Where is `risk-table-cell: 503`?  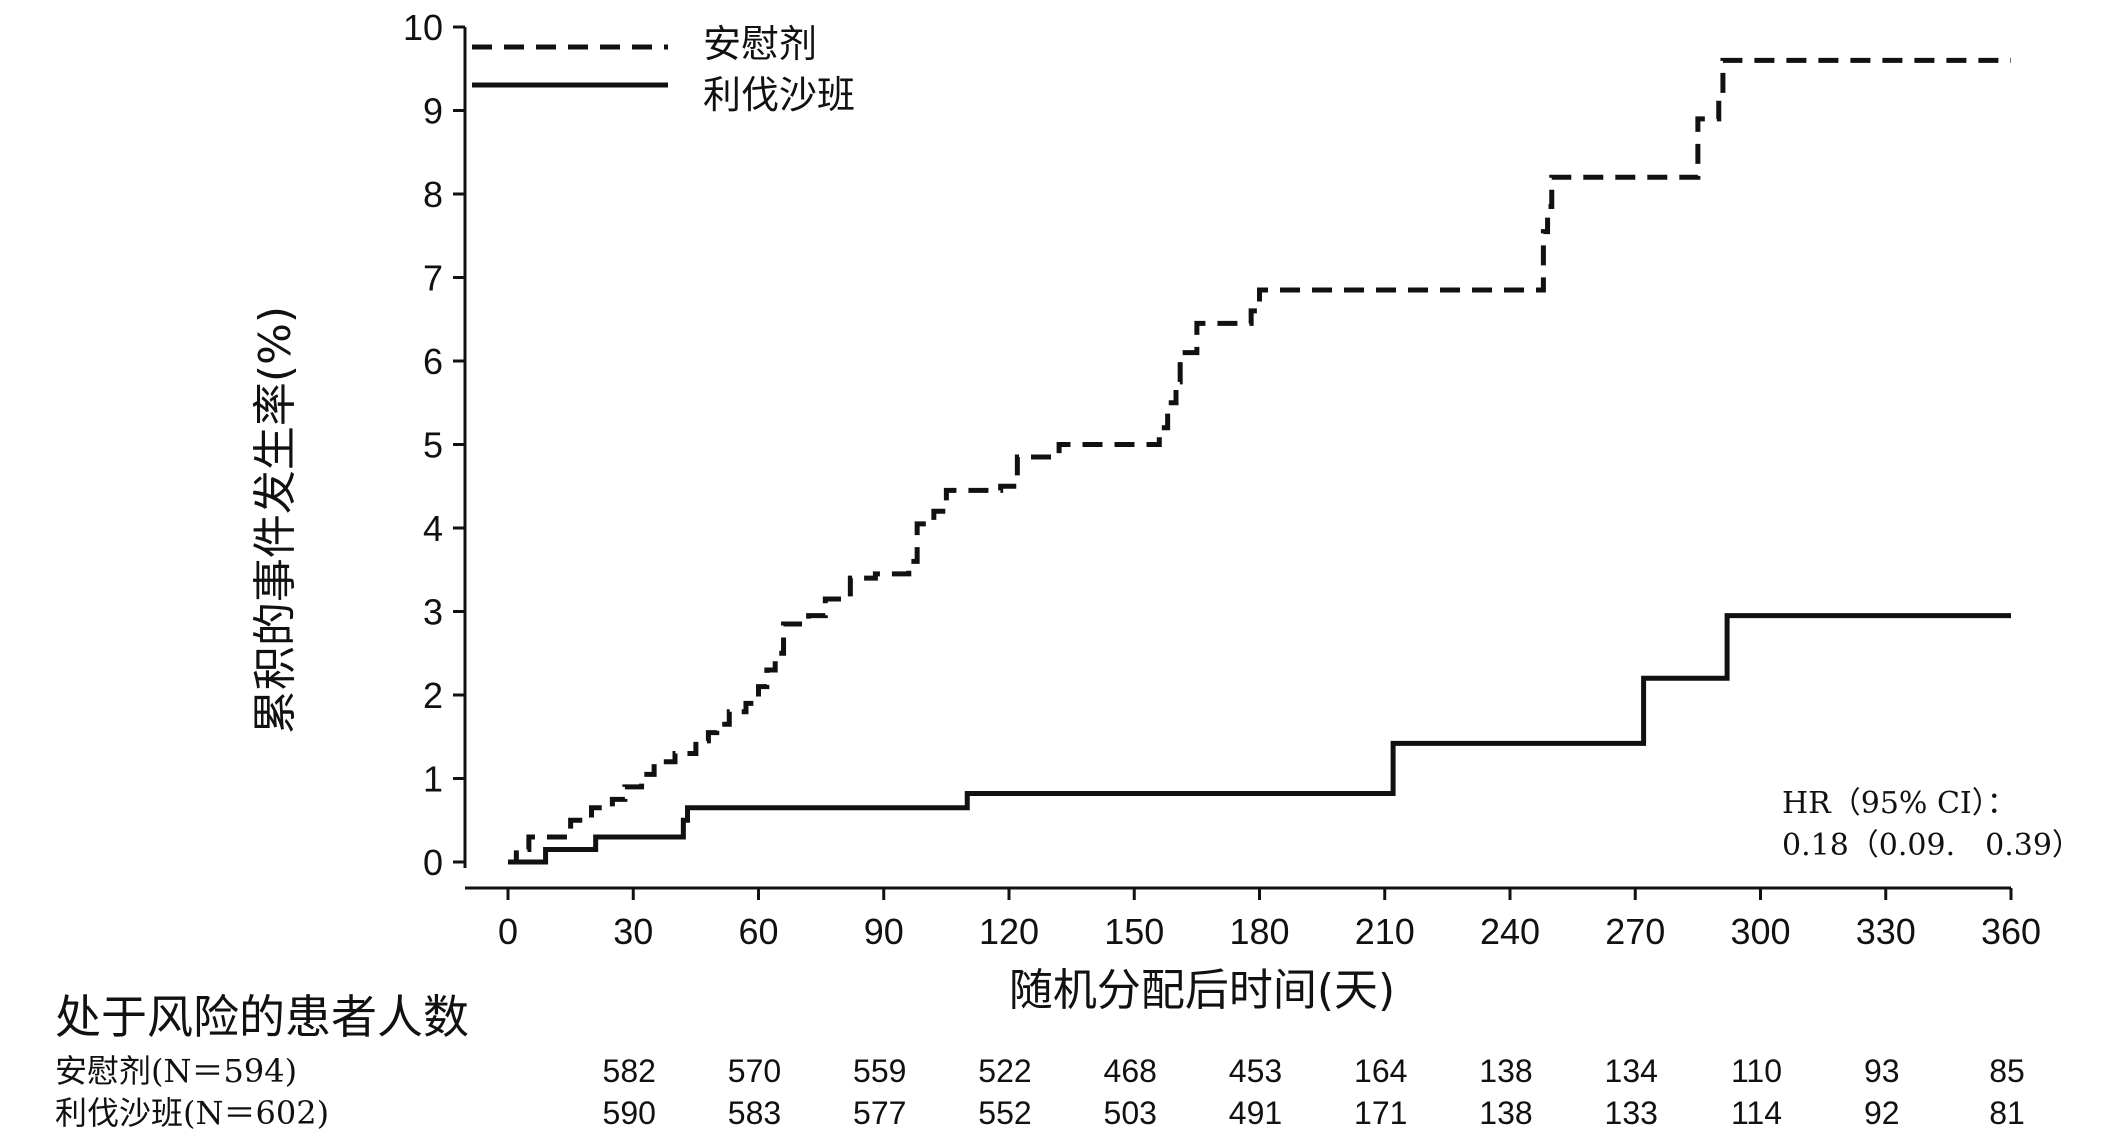
risk-table-cell: 503 is located at coordinates (1130, 1113).